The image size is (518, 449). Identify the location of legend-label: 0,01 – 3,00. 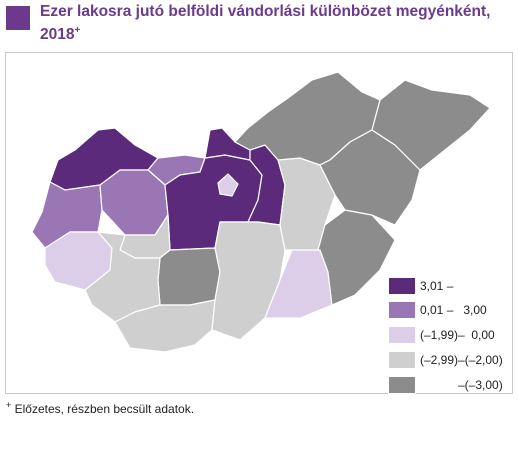
(453, 310).